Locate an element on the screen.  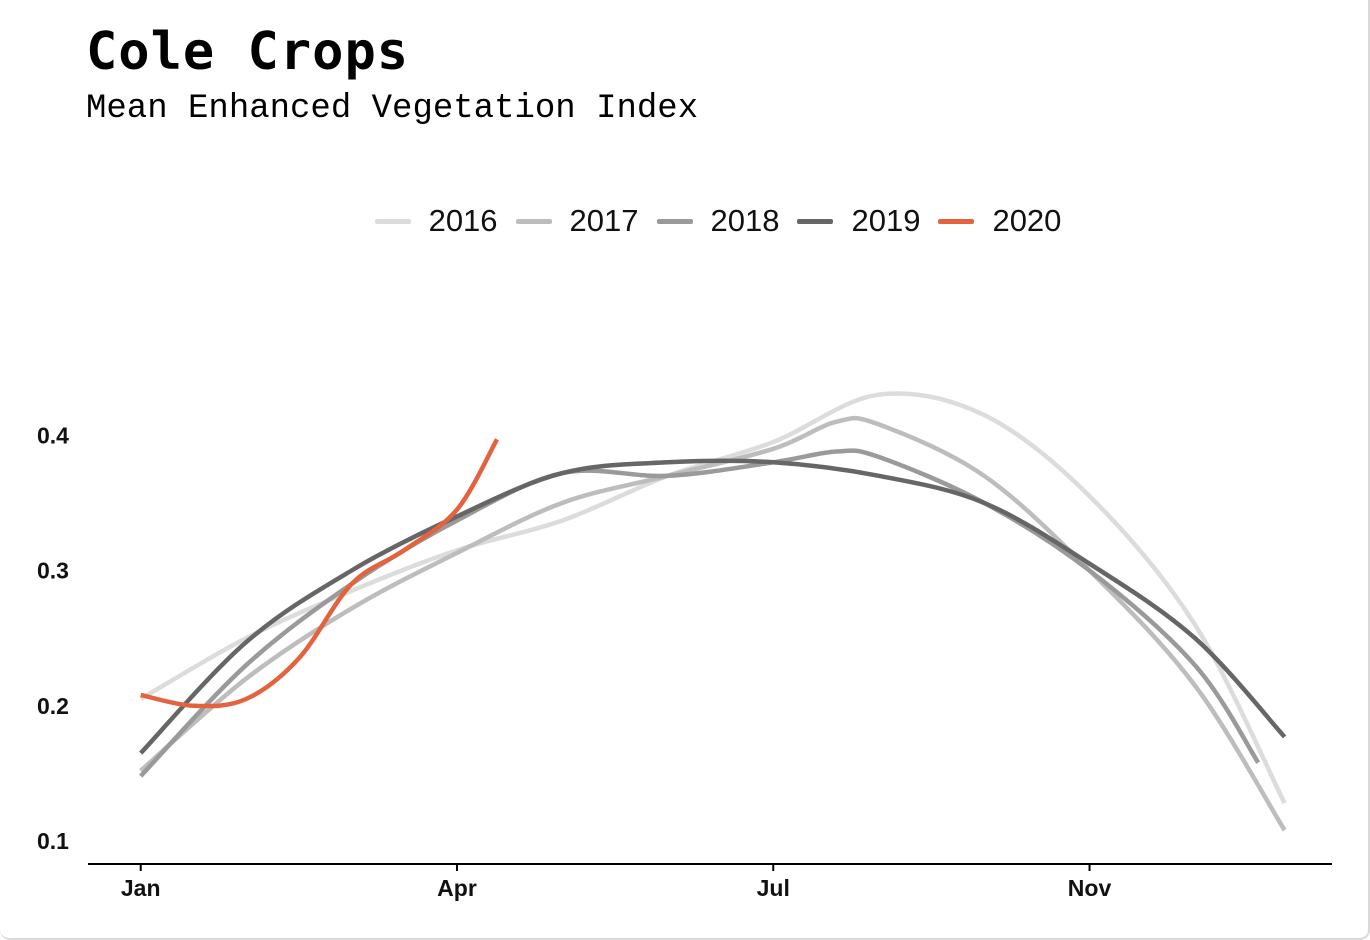
legend-item-2019: 2019 is located at coordinates (858, 221).